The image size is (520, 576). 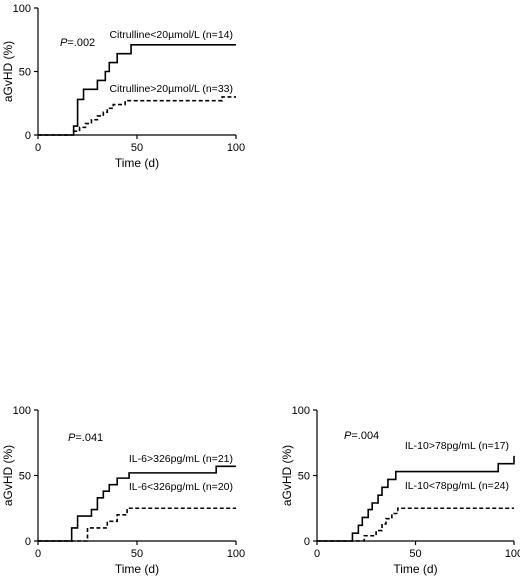 I want to click on p-value-number: =.041, so click(x=89, y=438).